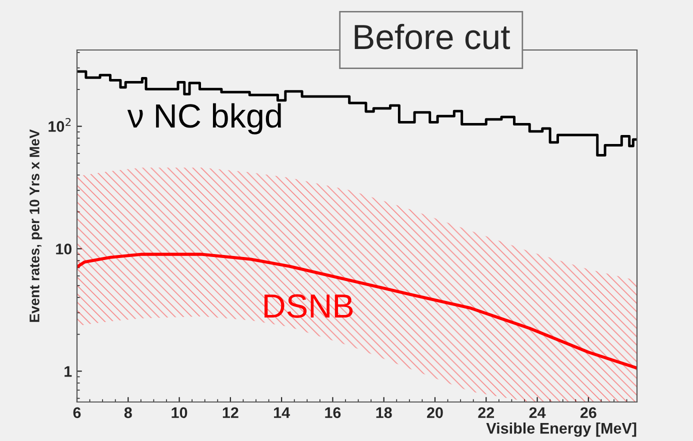 This screenshot has height=441, width=693. Describe the element at coordinates (561, 429) in the screenshot. I see `x-axis-title: Visible Energy [MeV]` at that location.